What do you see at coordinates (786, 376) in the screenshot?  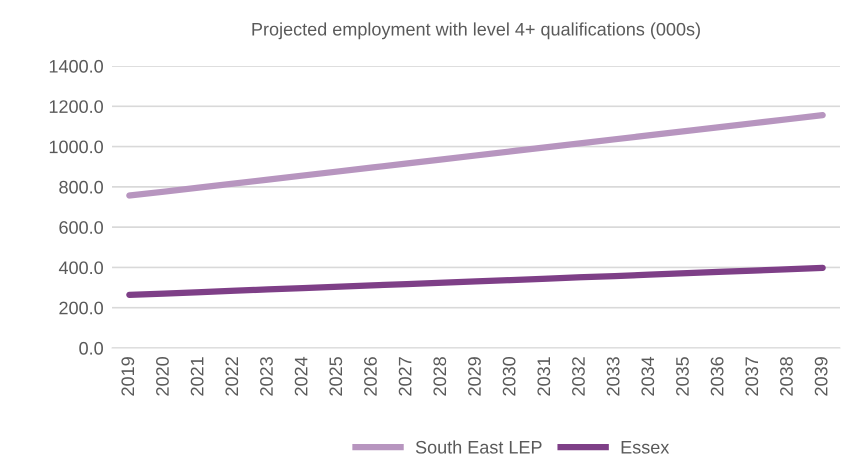 I see `x-tick-label: 2038` at bounding box center [786, 376].